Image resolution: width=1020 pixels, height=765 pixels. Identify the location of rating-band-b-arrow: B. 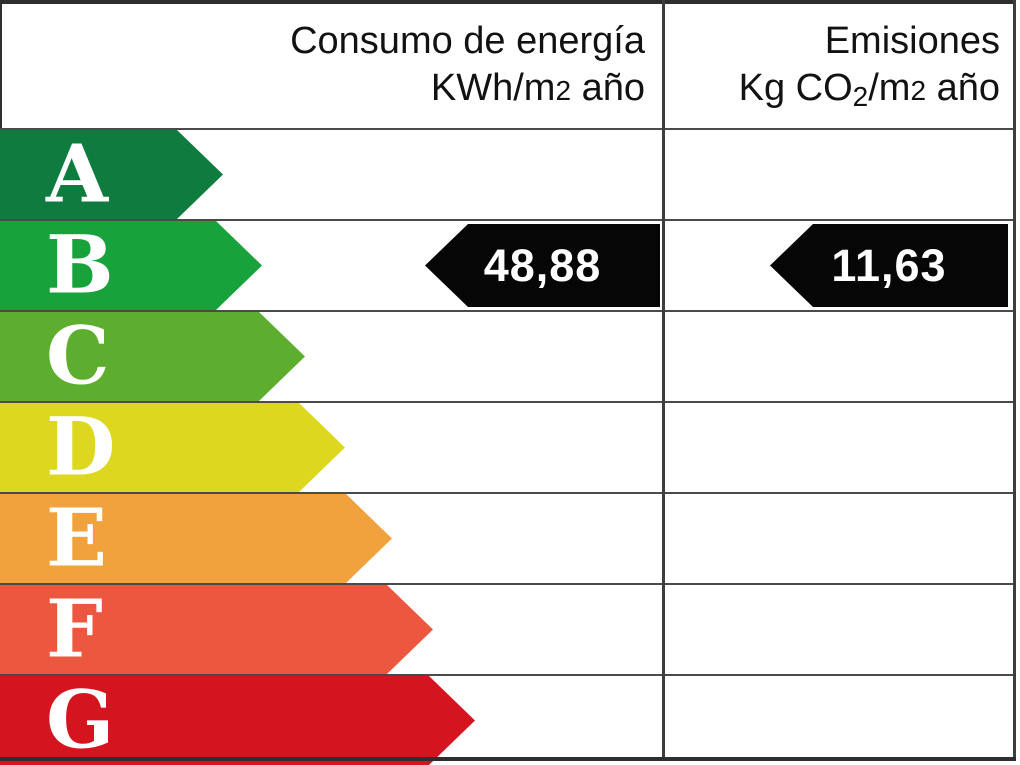
(131, 263).